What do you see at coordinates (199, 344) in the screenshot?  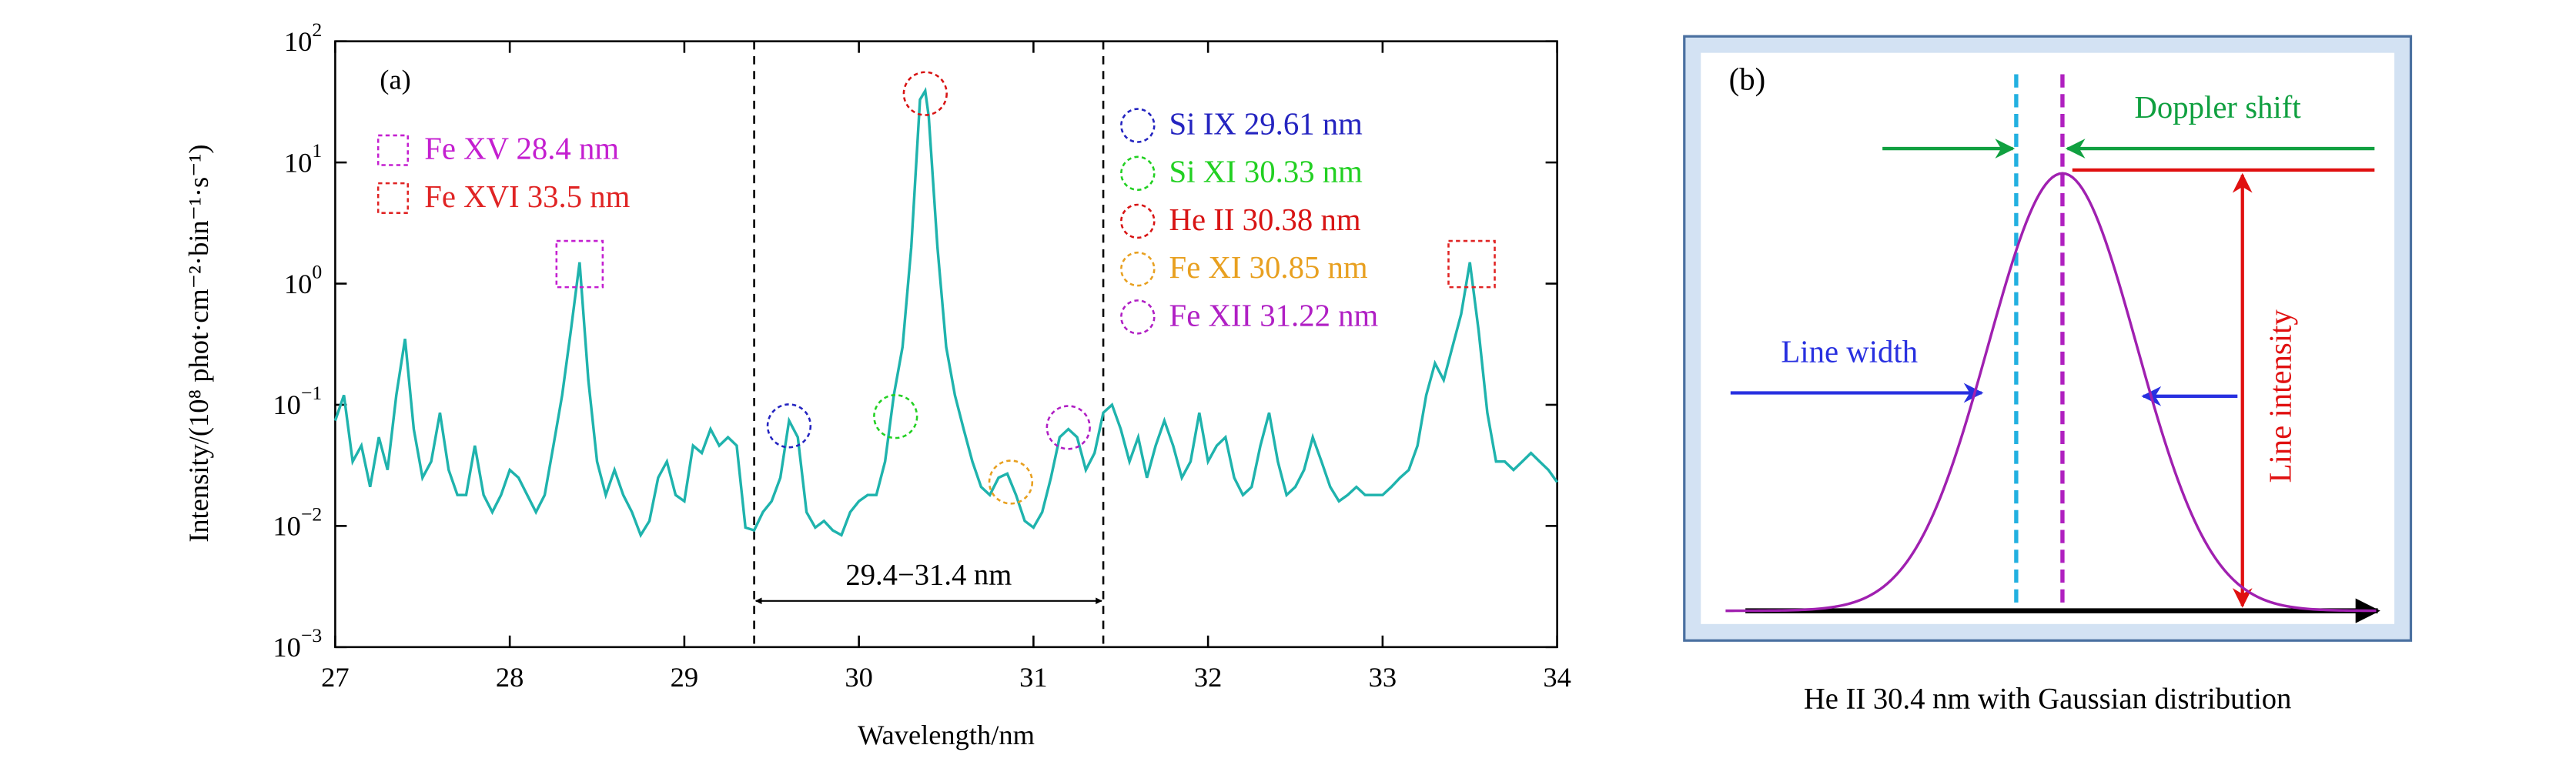 I see `y-axis-label: Intensity/(10⁸ phot·cm⁻²·bin⁻¹·s⁻¹)` at bounding box center [199, 344].